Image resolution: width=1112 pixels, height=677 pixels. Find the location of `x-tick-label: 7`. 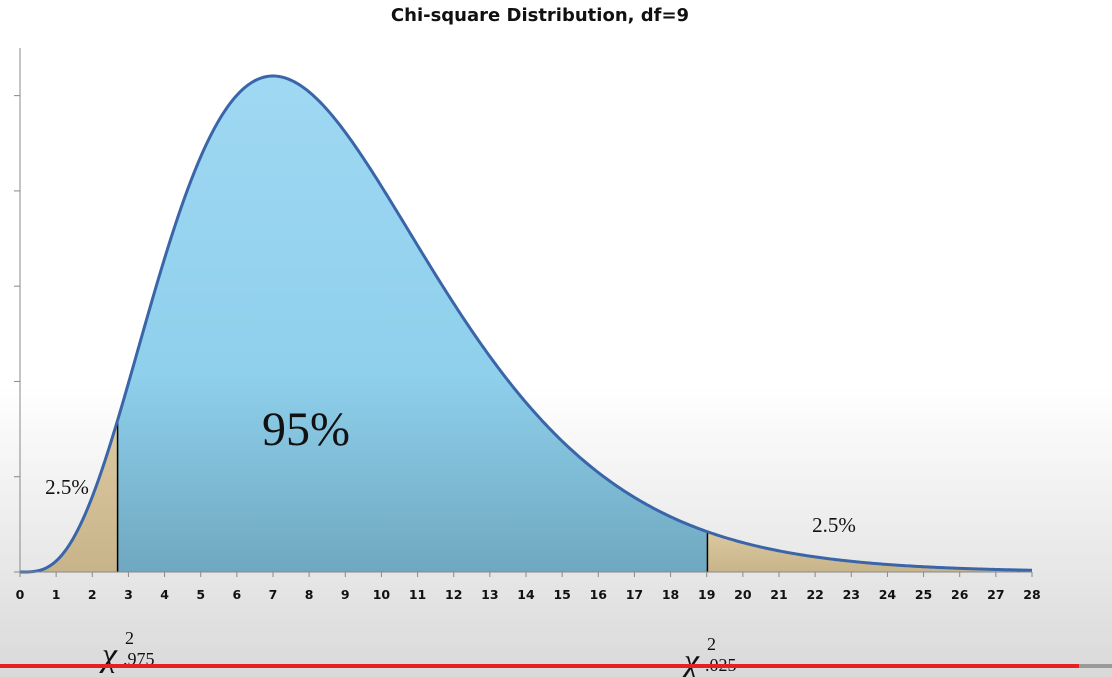

x-tick-label: 7 is located at coordinates (273, 594).